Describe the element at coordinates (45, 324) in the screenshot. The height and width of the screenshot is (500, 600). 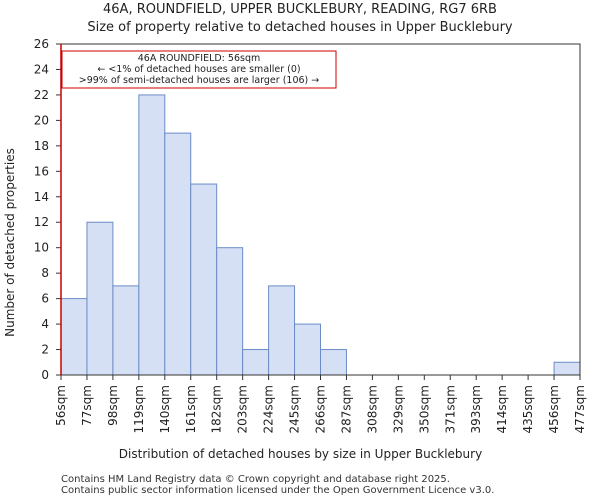
I see `y-tick-label: 4` at that location.